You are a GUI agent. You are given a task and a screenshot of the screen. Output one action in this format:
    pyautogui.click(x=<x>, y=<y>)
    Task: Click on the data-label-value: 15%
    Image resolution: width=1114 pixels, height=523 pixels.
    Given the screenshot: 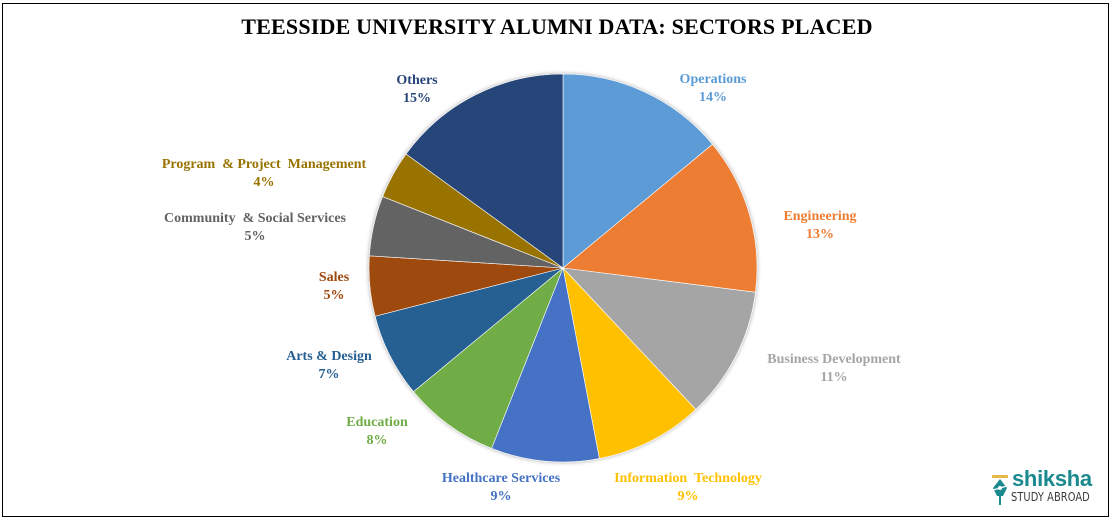 What is the action you would take?
    pyautogui.click(x=417, y=98)
    